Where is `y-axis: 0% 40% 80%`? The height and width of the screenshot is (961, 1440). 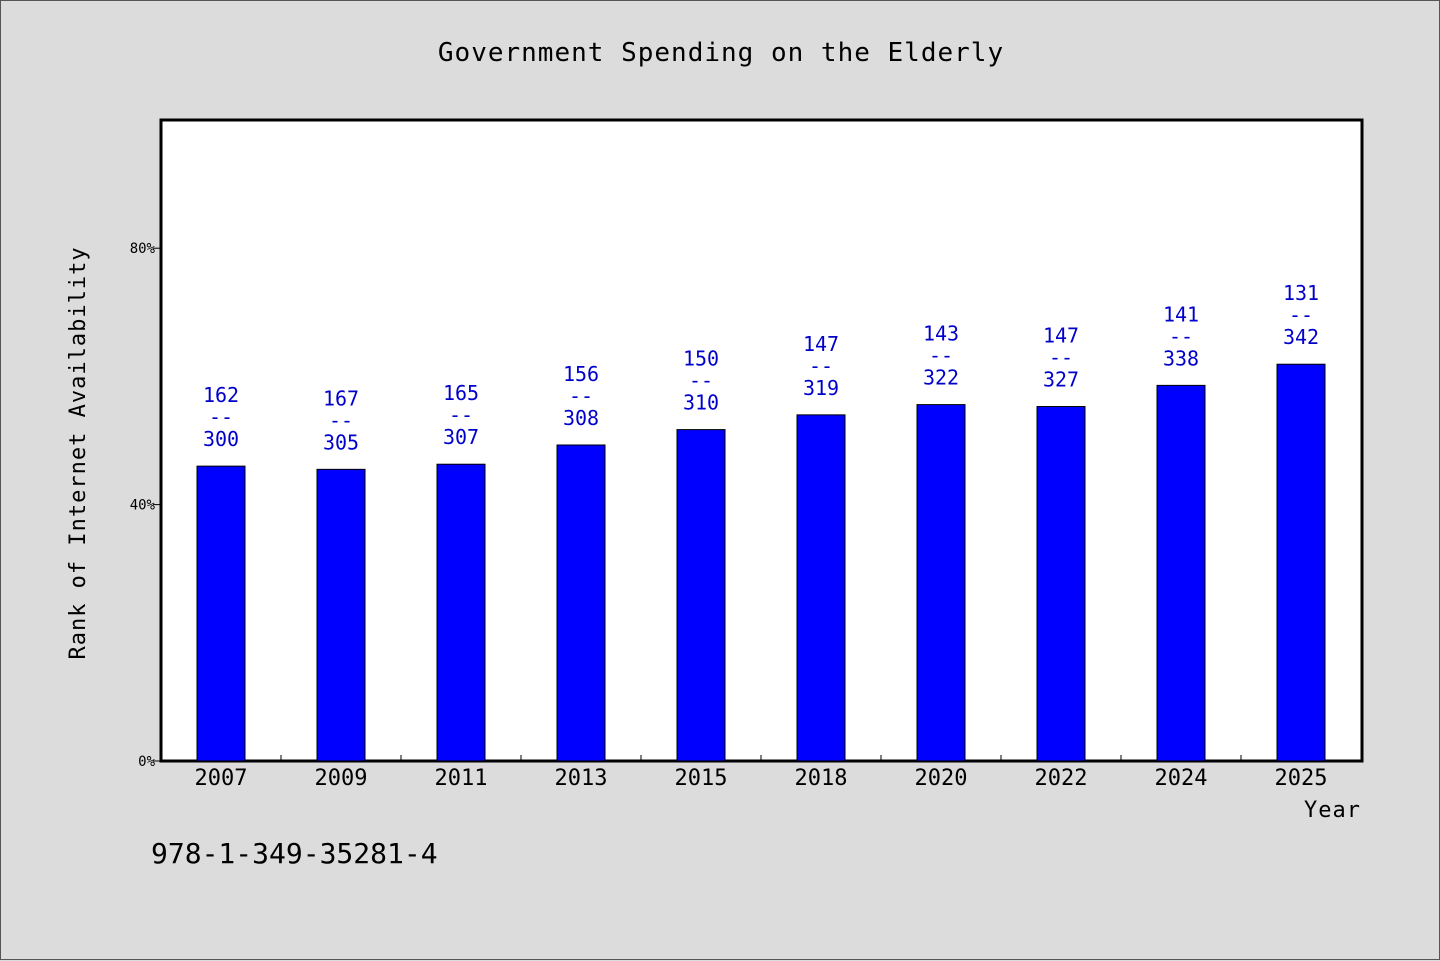
y-axis: 0% 40% 80% is located at coordinates (145, 505).